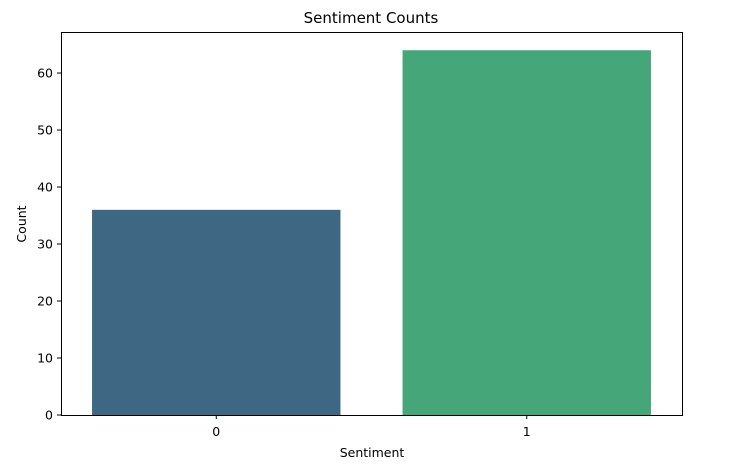 The width and height of the screenshot is (734, 476). Describe the element at coordinates (45, 73) in the screenshot. I see `y-tick-label: 60` at that location.